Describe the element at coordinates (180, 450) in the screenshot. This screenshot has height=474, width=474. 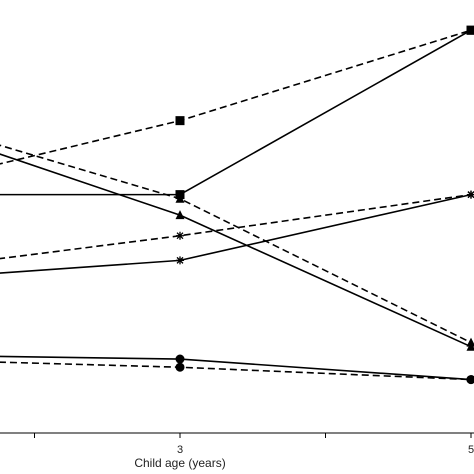
I see `x-tick-label: 3` at that location.